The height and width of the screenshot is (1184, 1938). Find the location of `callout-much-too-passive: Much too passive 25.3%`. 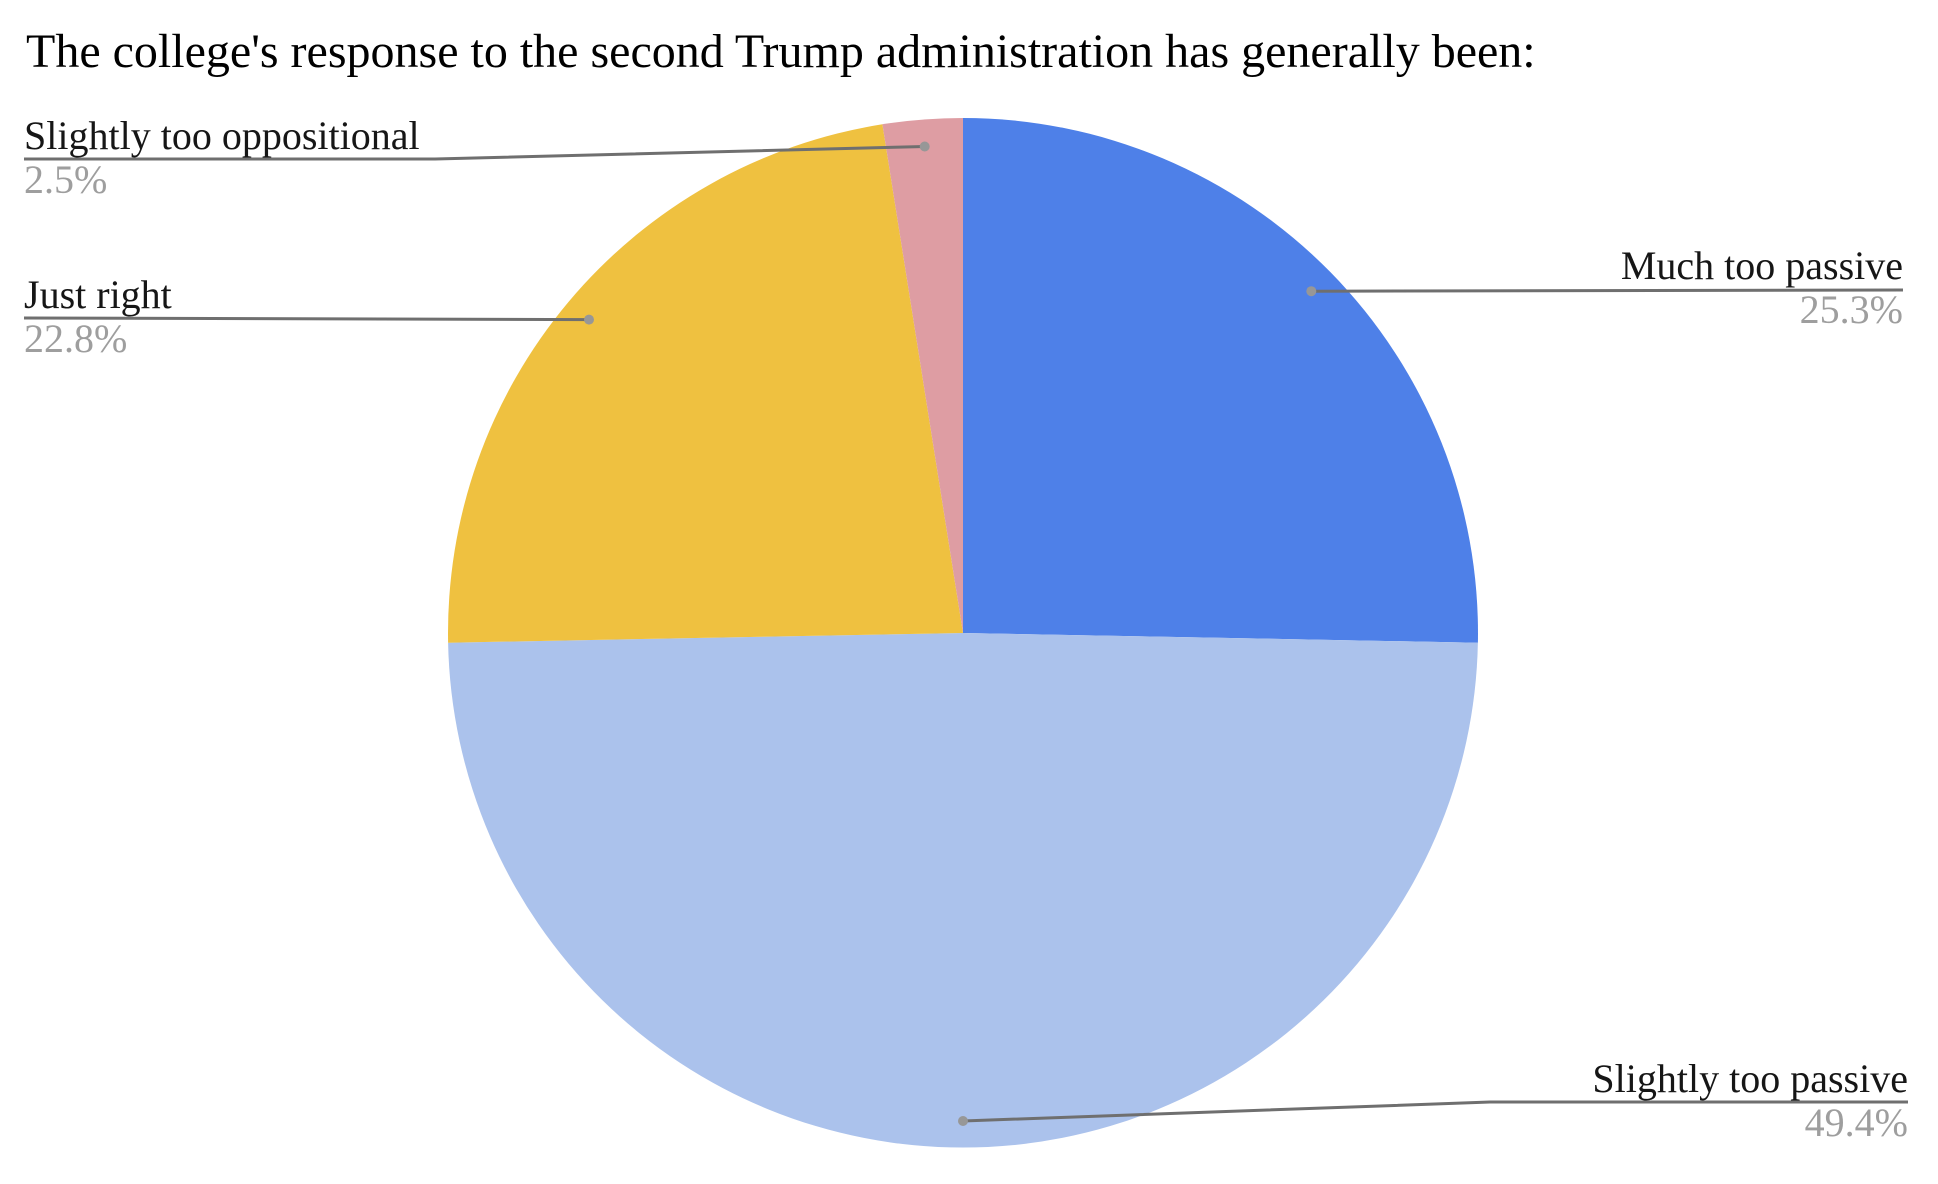

callout-much-too-passive: Much too passive 25.3% is located at coordinates (1762, 288).